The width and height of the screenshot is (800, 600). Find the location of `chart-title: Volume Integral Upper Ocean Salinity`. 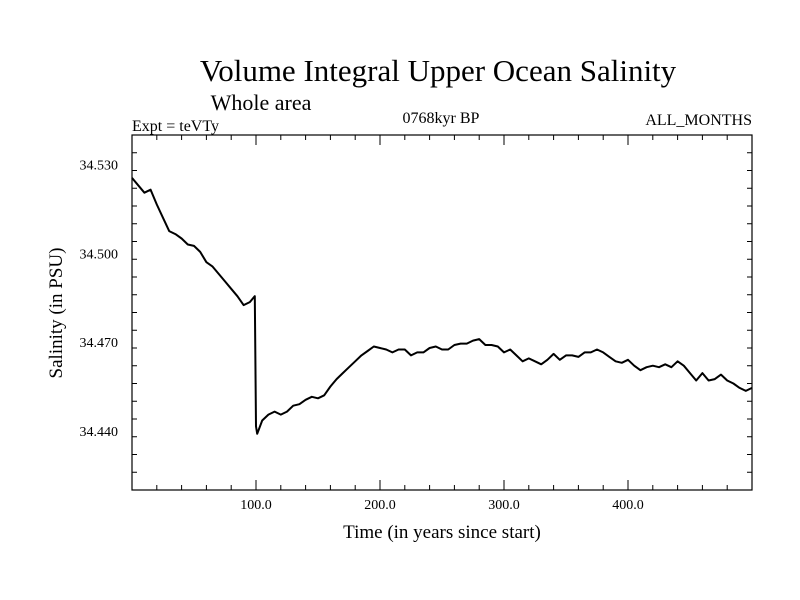

chart-title: Volume Integral Upper Ocean Salinity is located at coordinates (438, 70).